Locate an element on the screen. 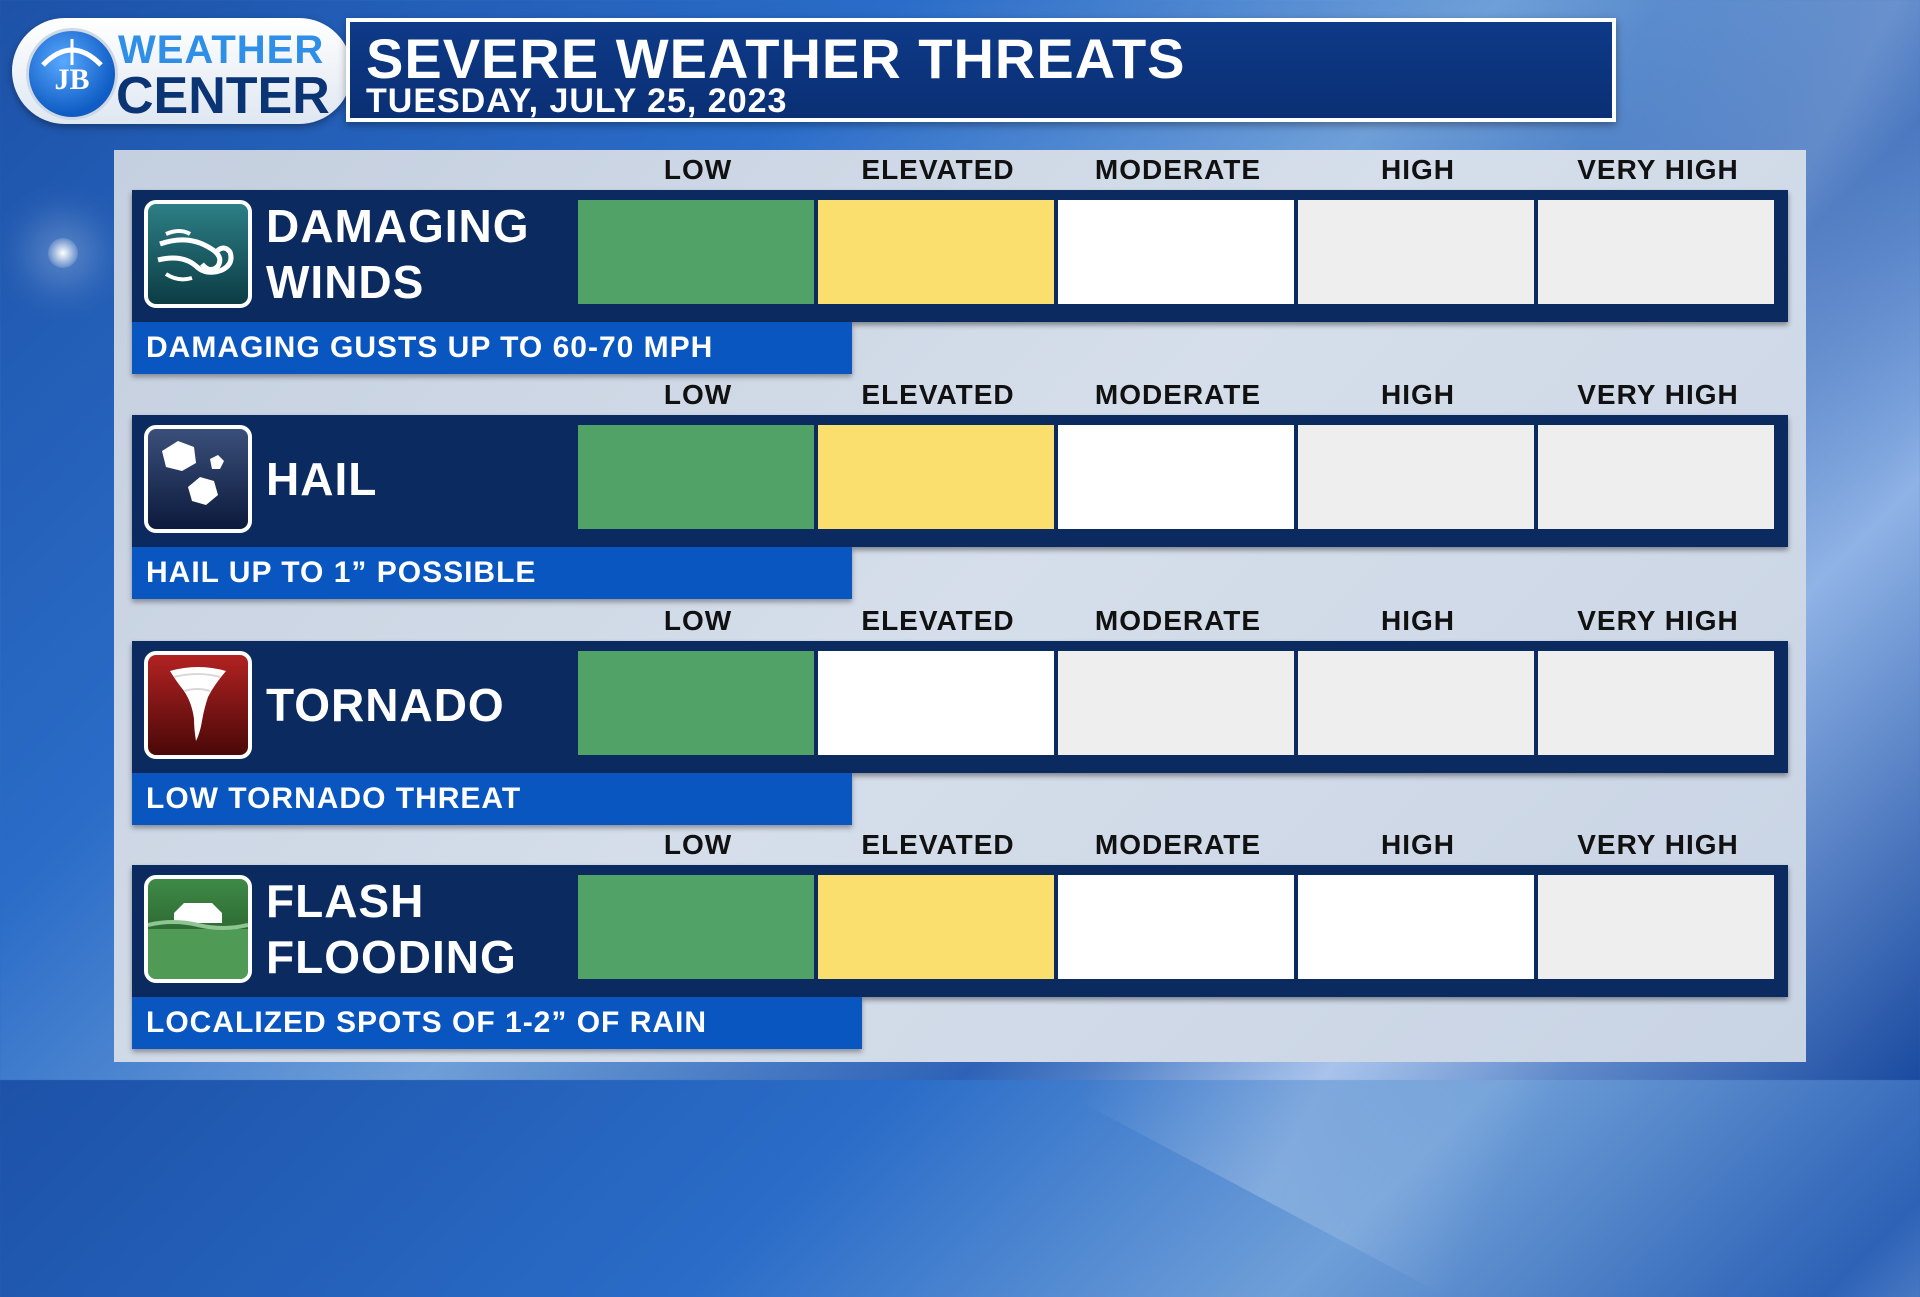 This screenshot has width=1920, height=1297. hazard-name-line1: FLASH is located at coordinates (345, 901).